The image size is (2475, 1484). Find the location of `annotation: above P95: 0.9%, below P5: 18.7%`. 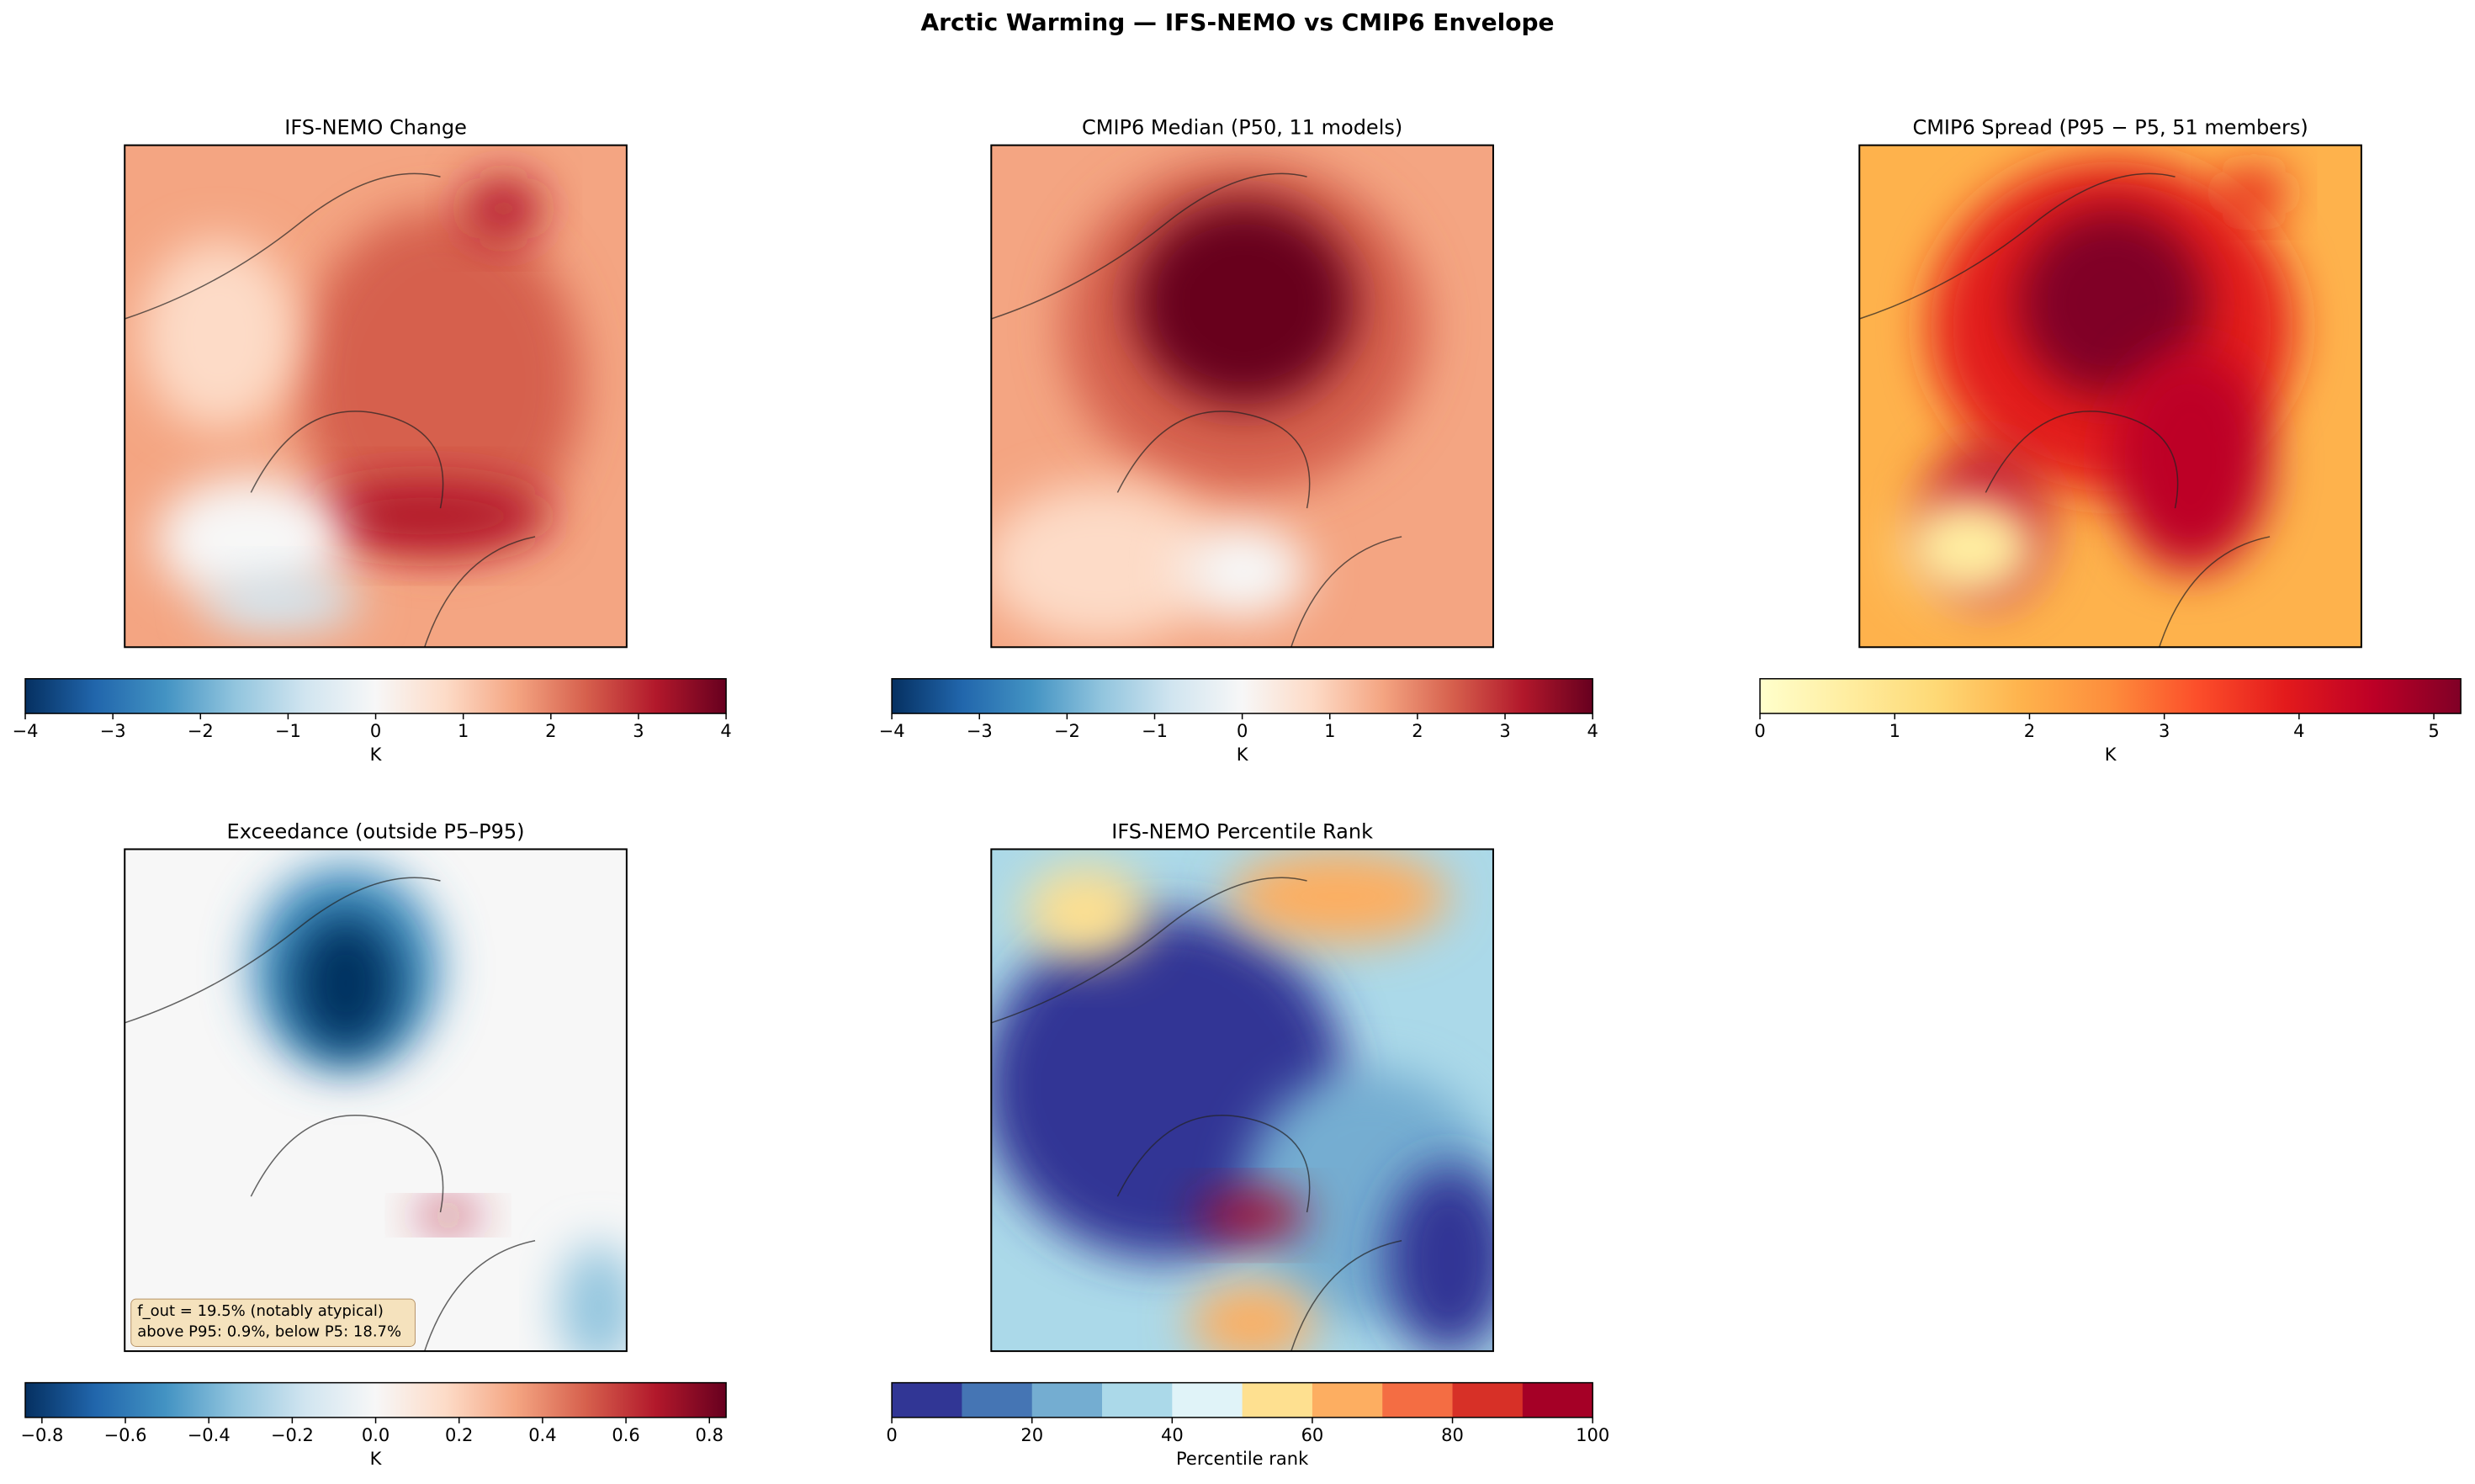

annotation: above P95: 0.9%, below P5: 18.7% is located at coordinates (269, 1332).